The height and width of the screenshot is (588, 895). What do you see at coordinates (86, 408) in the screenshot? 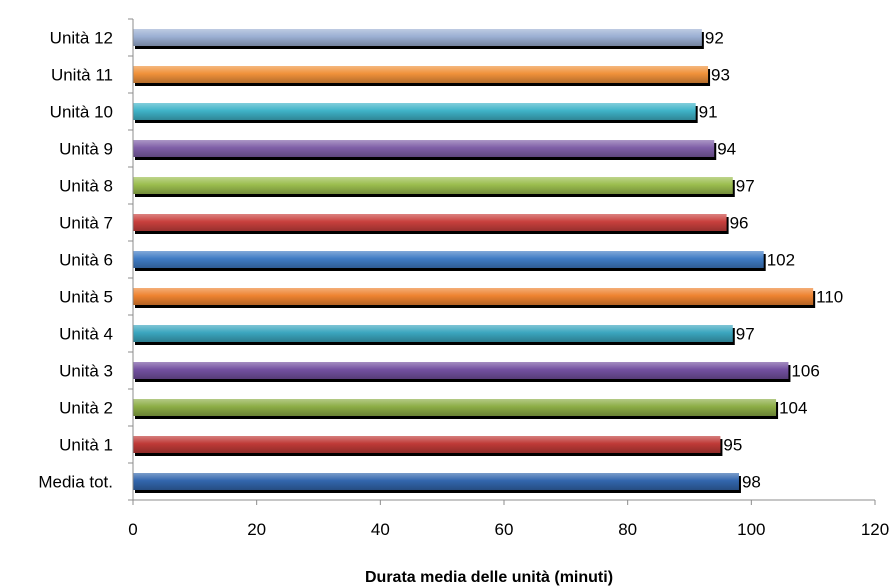
I see `category-label: Unità 2` at bounding box center [86, 408].